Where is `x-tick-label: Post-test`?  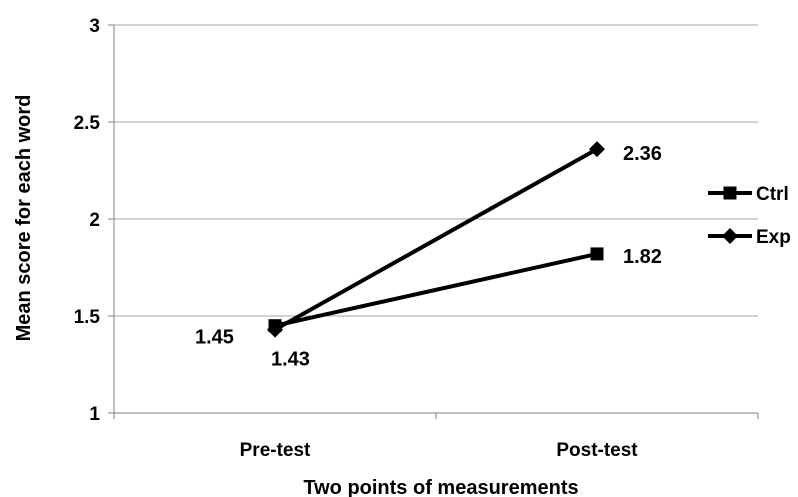
x-tick-label: Post-test is located at coordinates (597, 450).